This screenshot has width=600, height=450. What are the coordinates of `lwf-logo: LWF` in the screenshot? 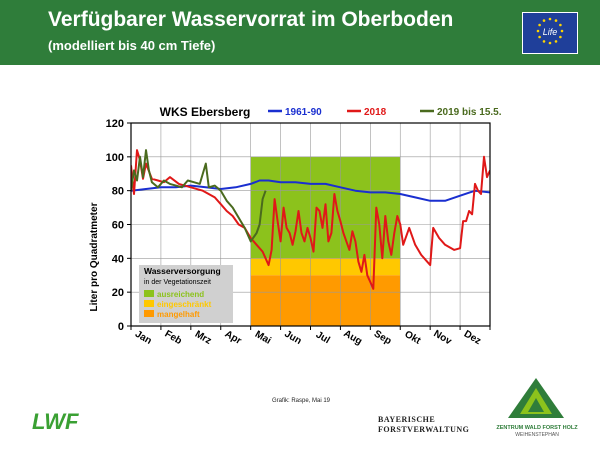 It's located at (58, 420).